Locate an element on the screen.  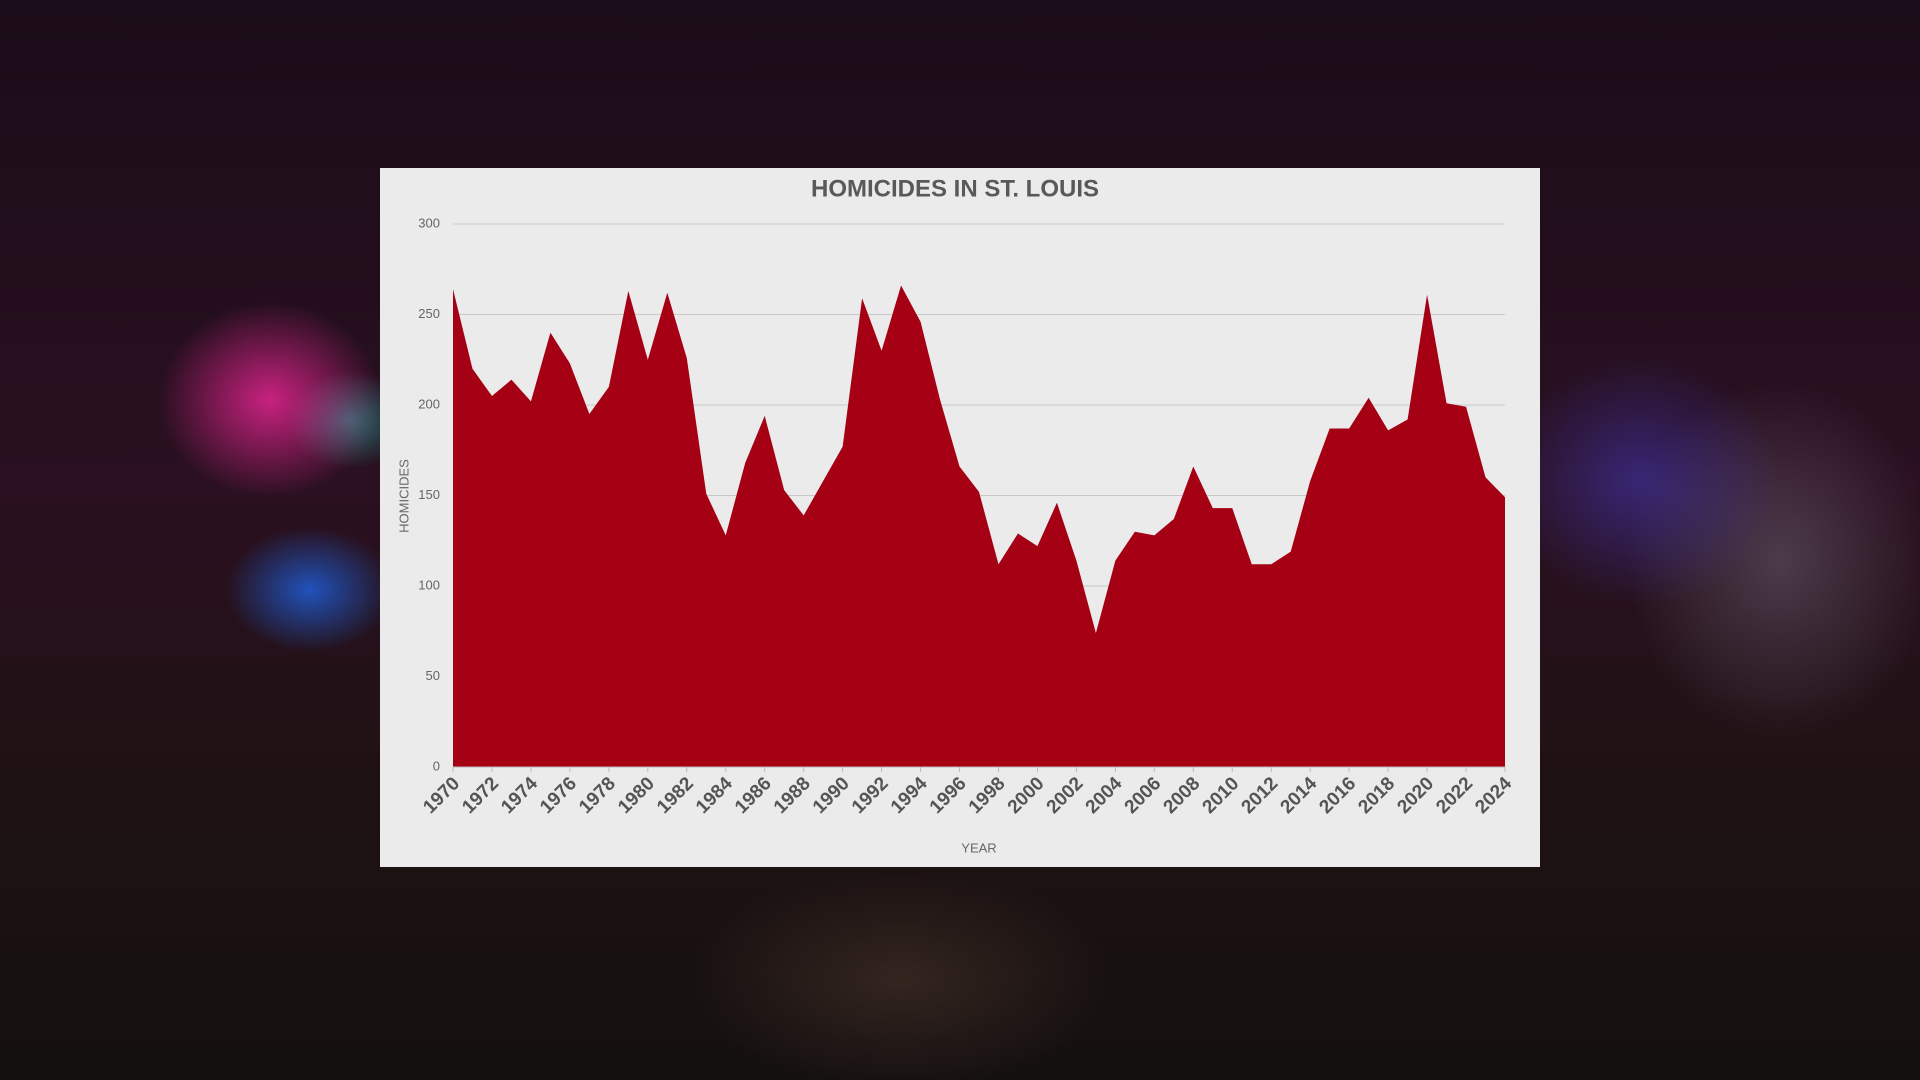
x-tick-label: 1990 is located at coordinates (831, 795).